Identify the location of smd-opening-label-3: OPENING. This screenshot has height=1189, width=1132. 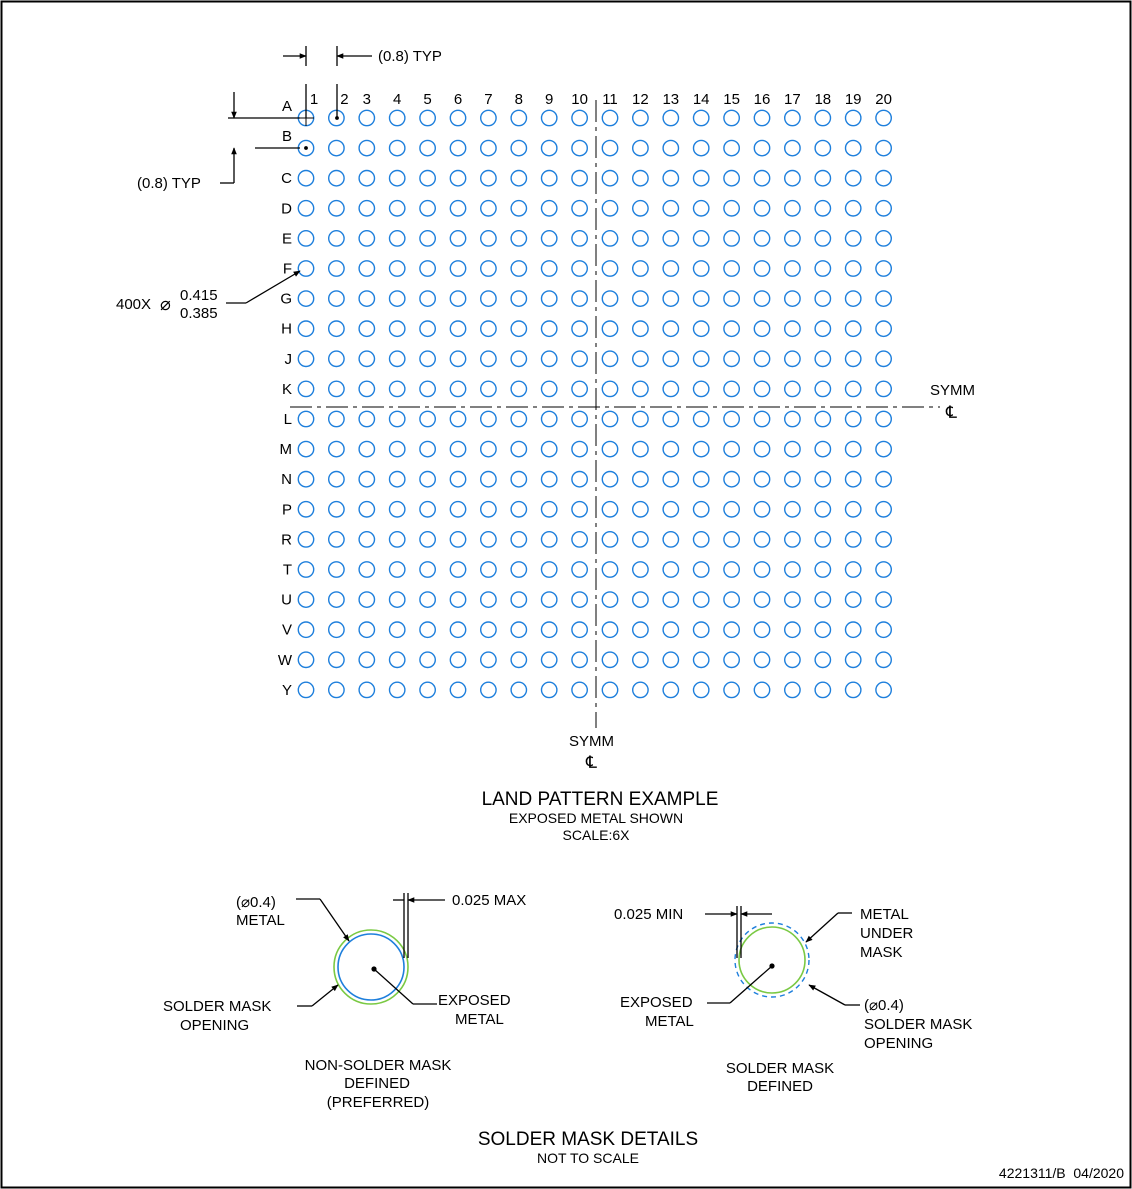
(898, 1043).